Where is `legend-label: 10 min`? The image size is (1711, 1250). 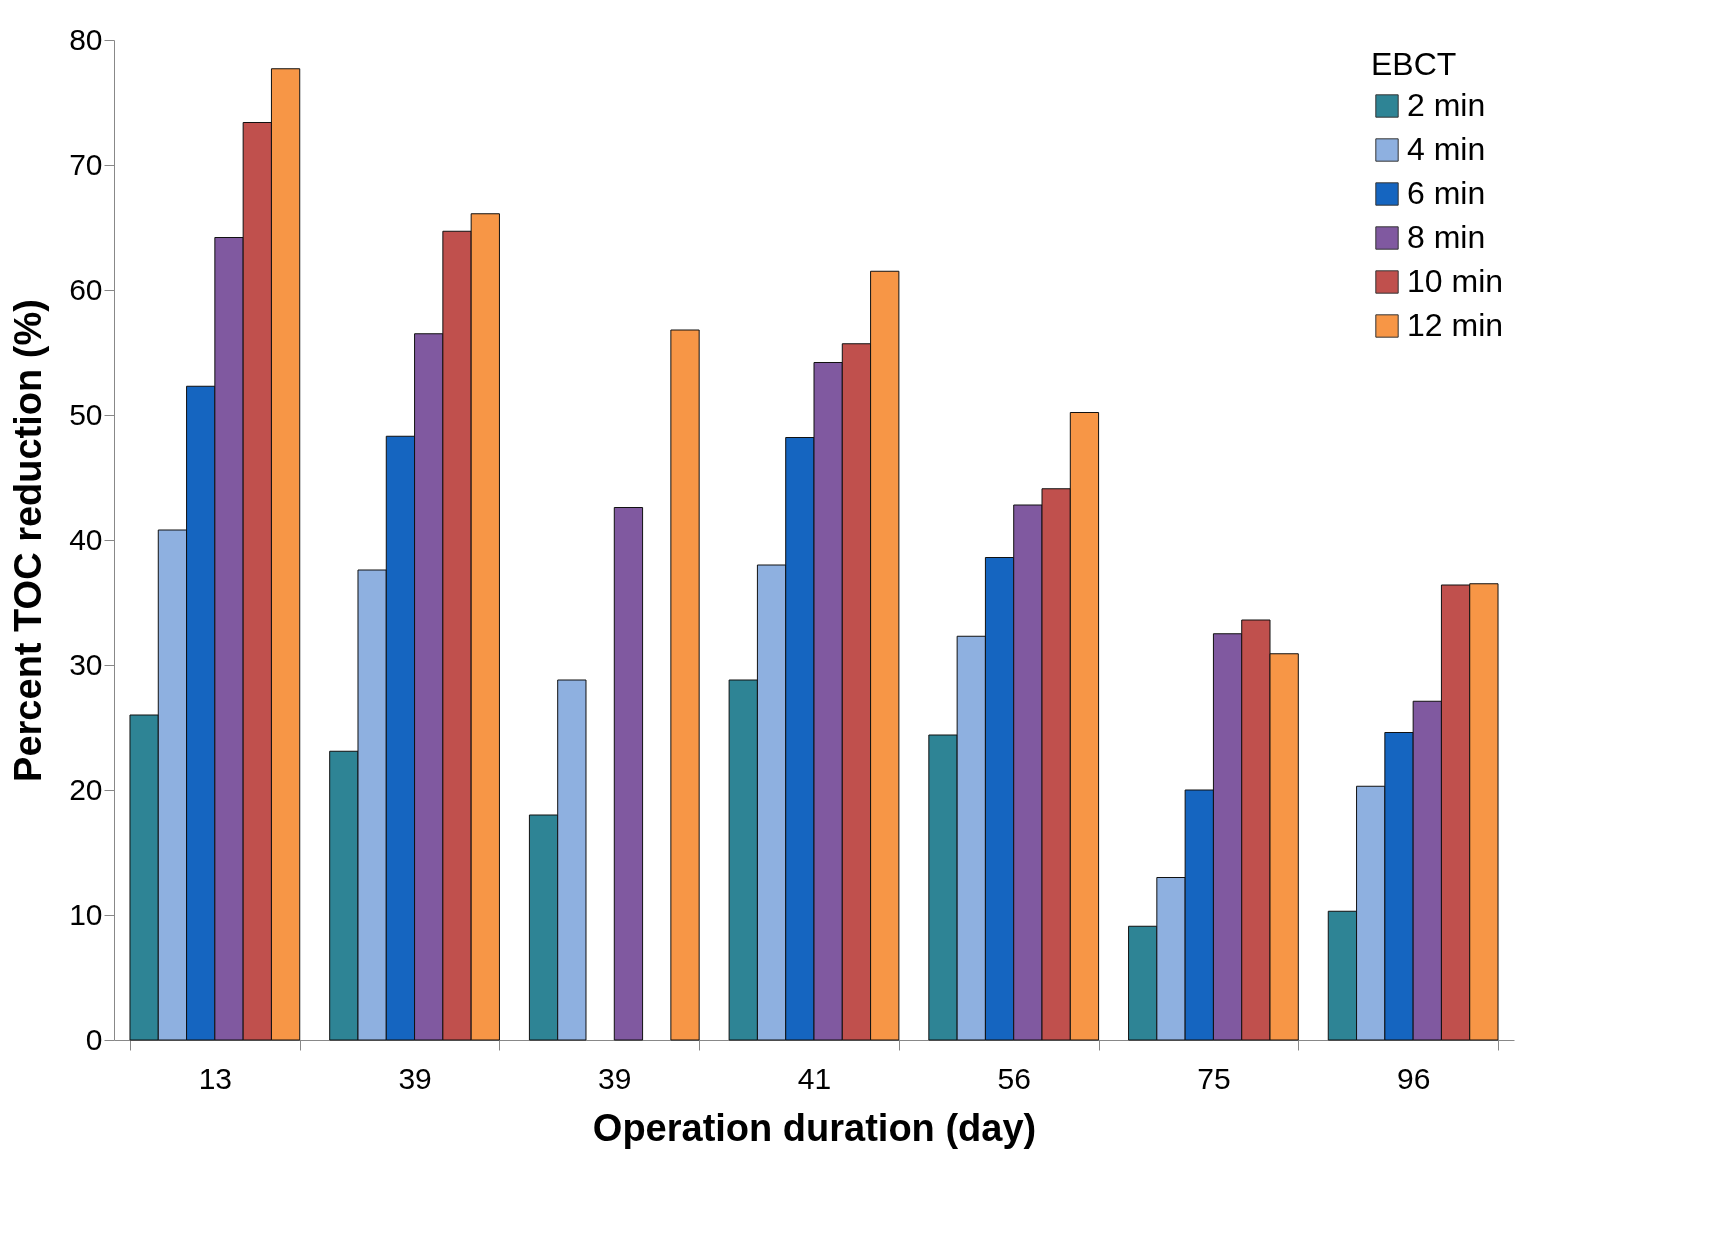
legend-label: 10 min is located at coordinates (1455, 281).